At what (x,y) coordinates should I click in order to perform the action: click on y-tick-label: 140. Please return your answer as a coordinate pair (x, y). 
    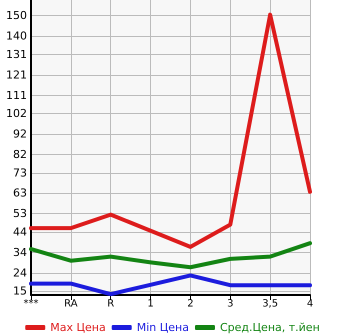
    Looking at the image, I should click on (16, 36).